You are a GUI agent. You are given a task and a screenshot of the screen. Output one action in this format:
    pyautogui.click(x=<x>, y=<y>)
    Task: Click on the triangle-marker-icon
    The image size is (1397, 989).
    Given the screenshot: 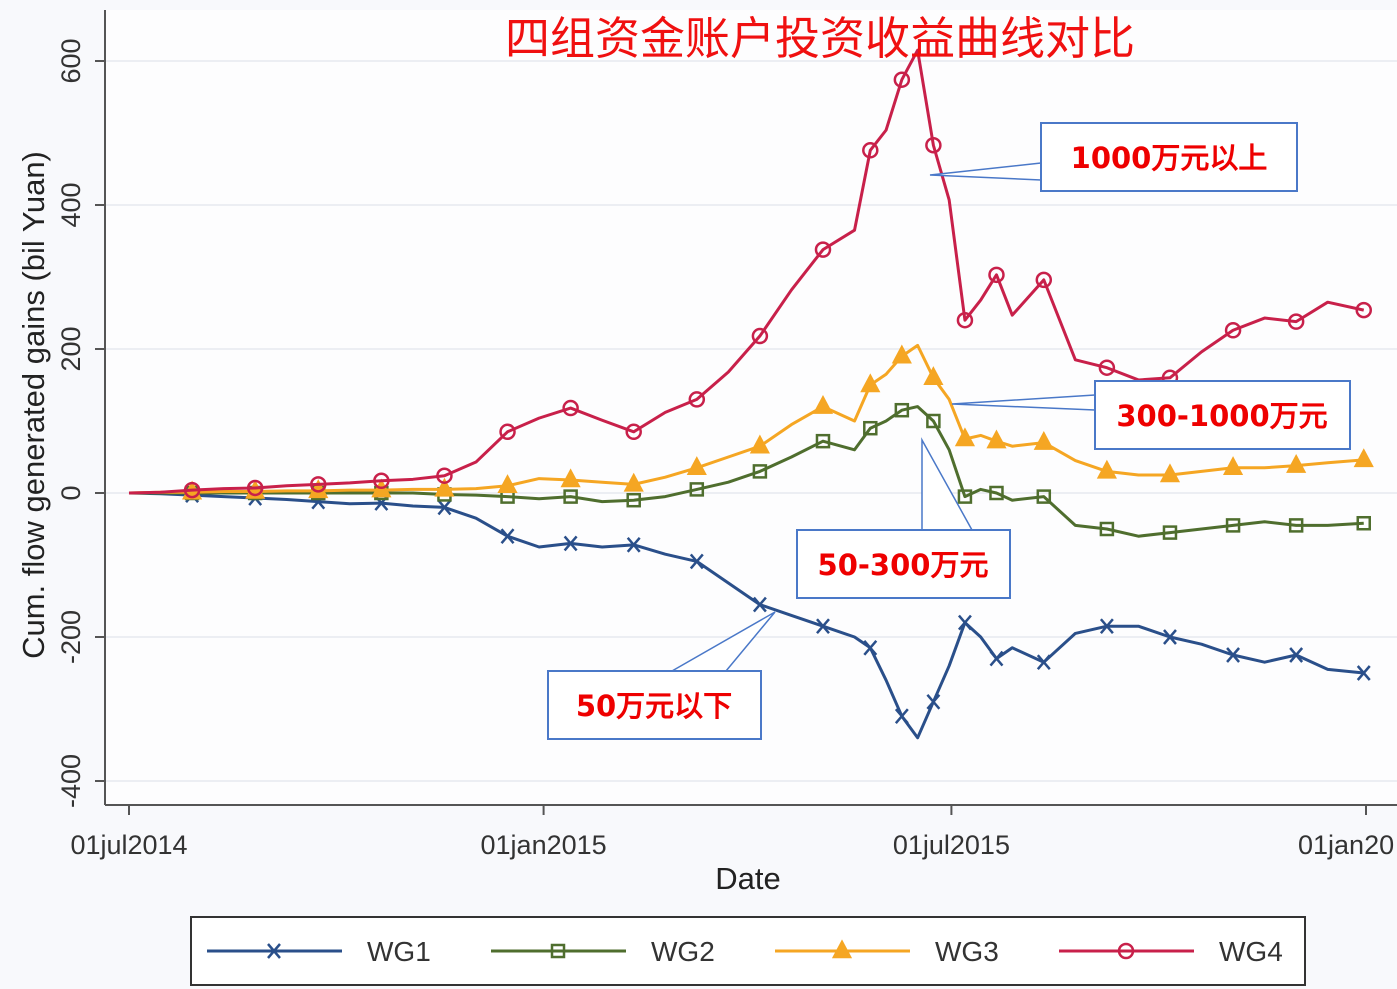 What is the action you would take?
    pyautogui.click(x=842, y=949)
    